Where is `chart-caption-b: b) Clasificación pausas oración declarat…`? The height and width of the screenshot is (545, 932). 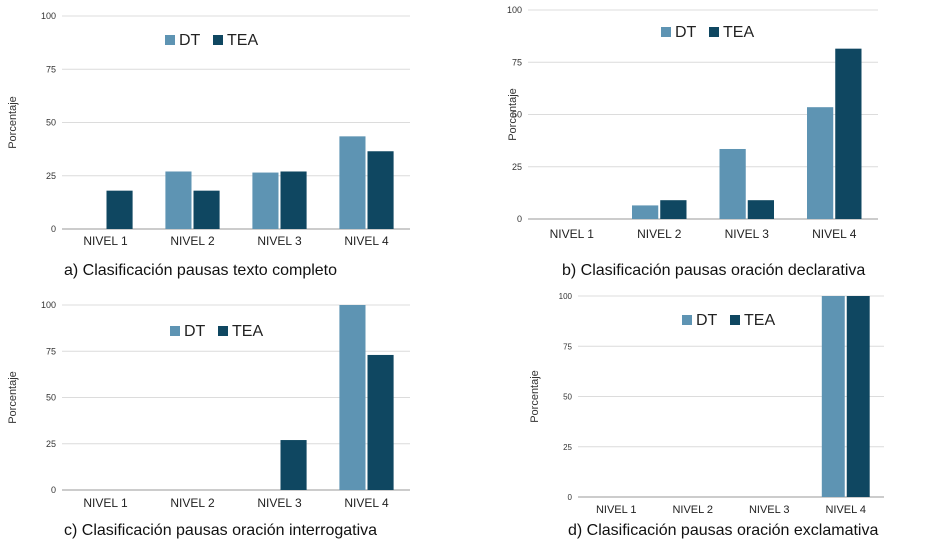
chart-caption-b: b) Clasificación pausas oración declarat… is located at coordinates (714, 270).